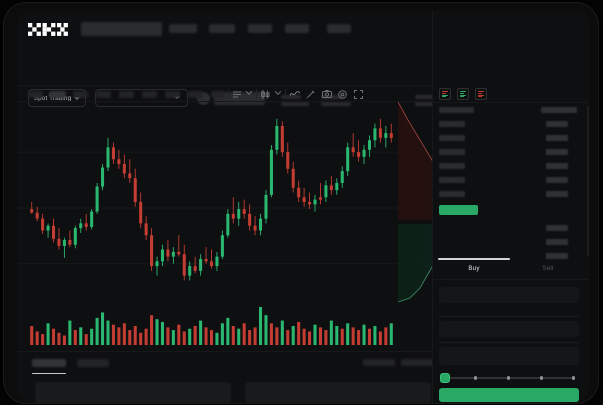 The height and width of the screenshot is (405, 603). I want to click on timeframe-1w, so click(172, 94).